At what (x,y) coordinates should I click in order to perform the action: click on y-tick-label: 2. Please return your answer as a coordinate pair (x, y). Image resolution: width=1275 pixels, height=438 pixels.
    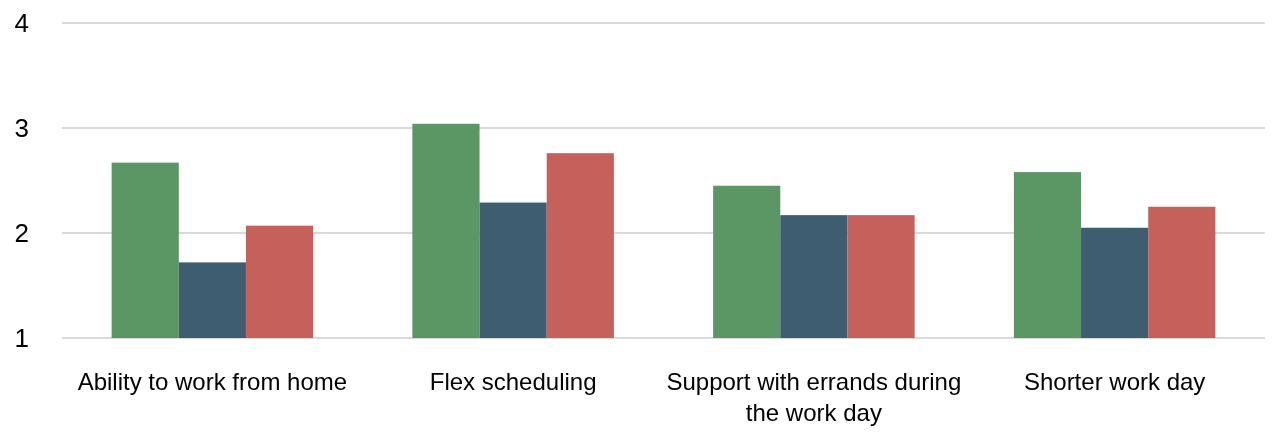
    Looking at the image, I should click on (21, 232).